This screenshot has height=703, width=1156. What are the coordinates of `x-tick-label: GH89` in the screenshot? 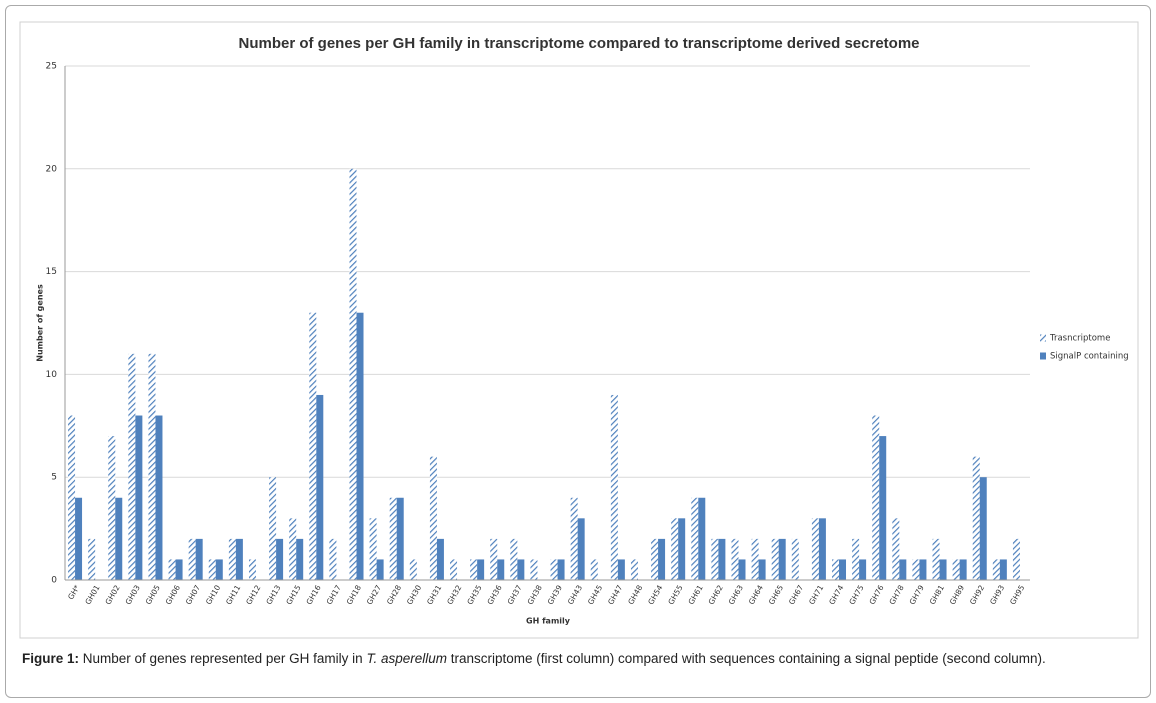 It's located at (957, 594).